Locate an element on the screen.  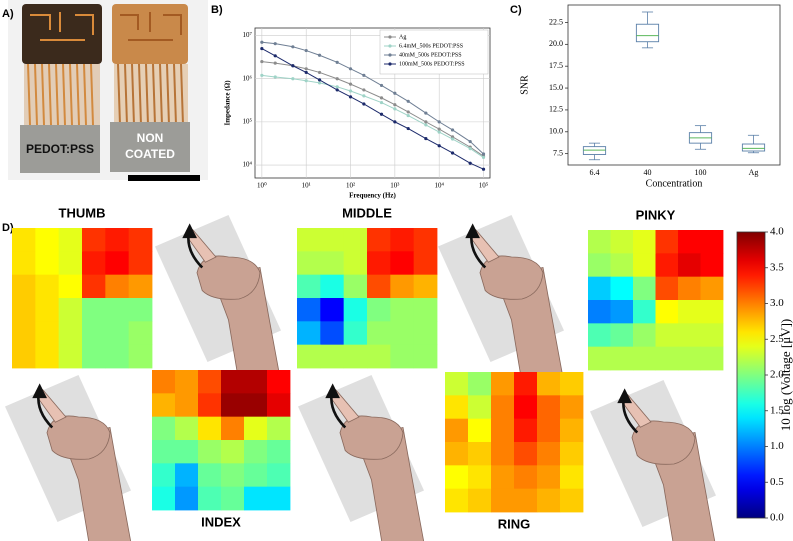
heatmap-title: INDEX is located at coordinates (221, 521).